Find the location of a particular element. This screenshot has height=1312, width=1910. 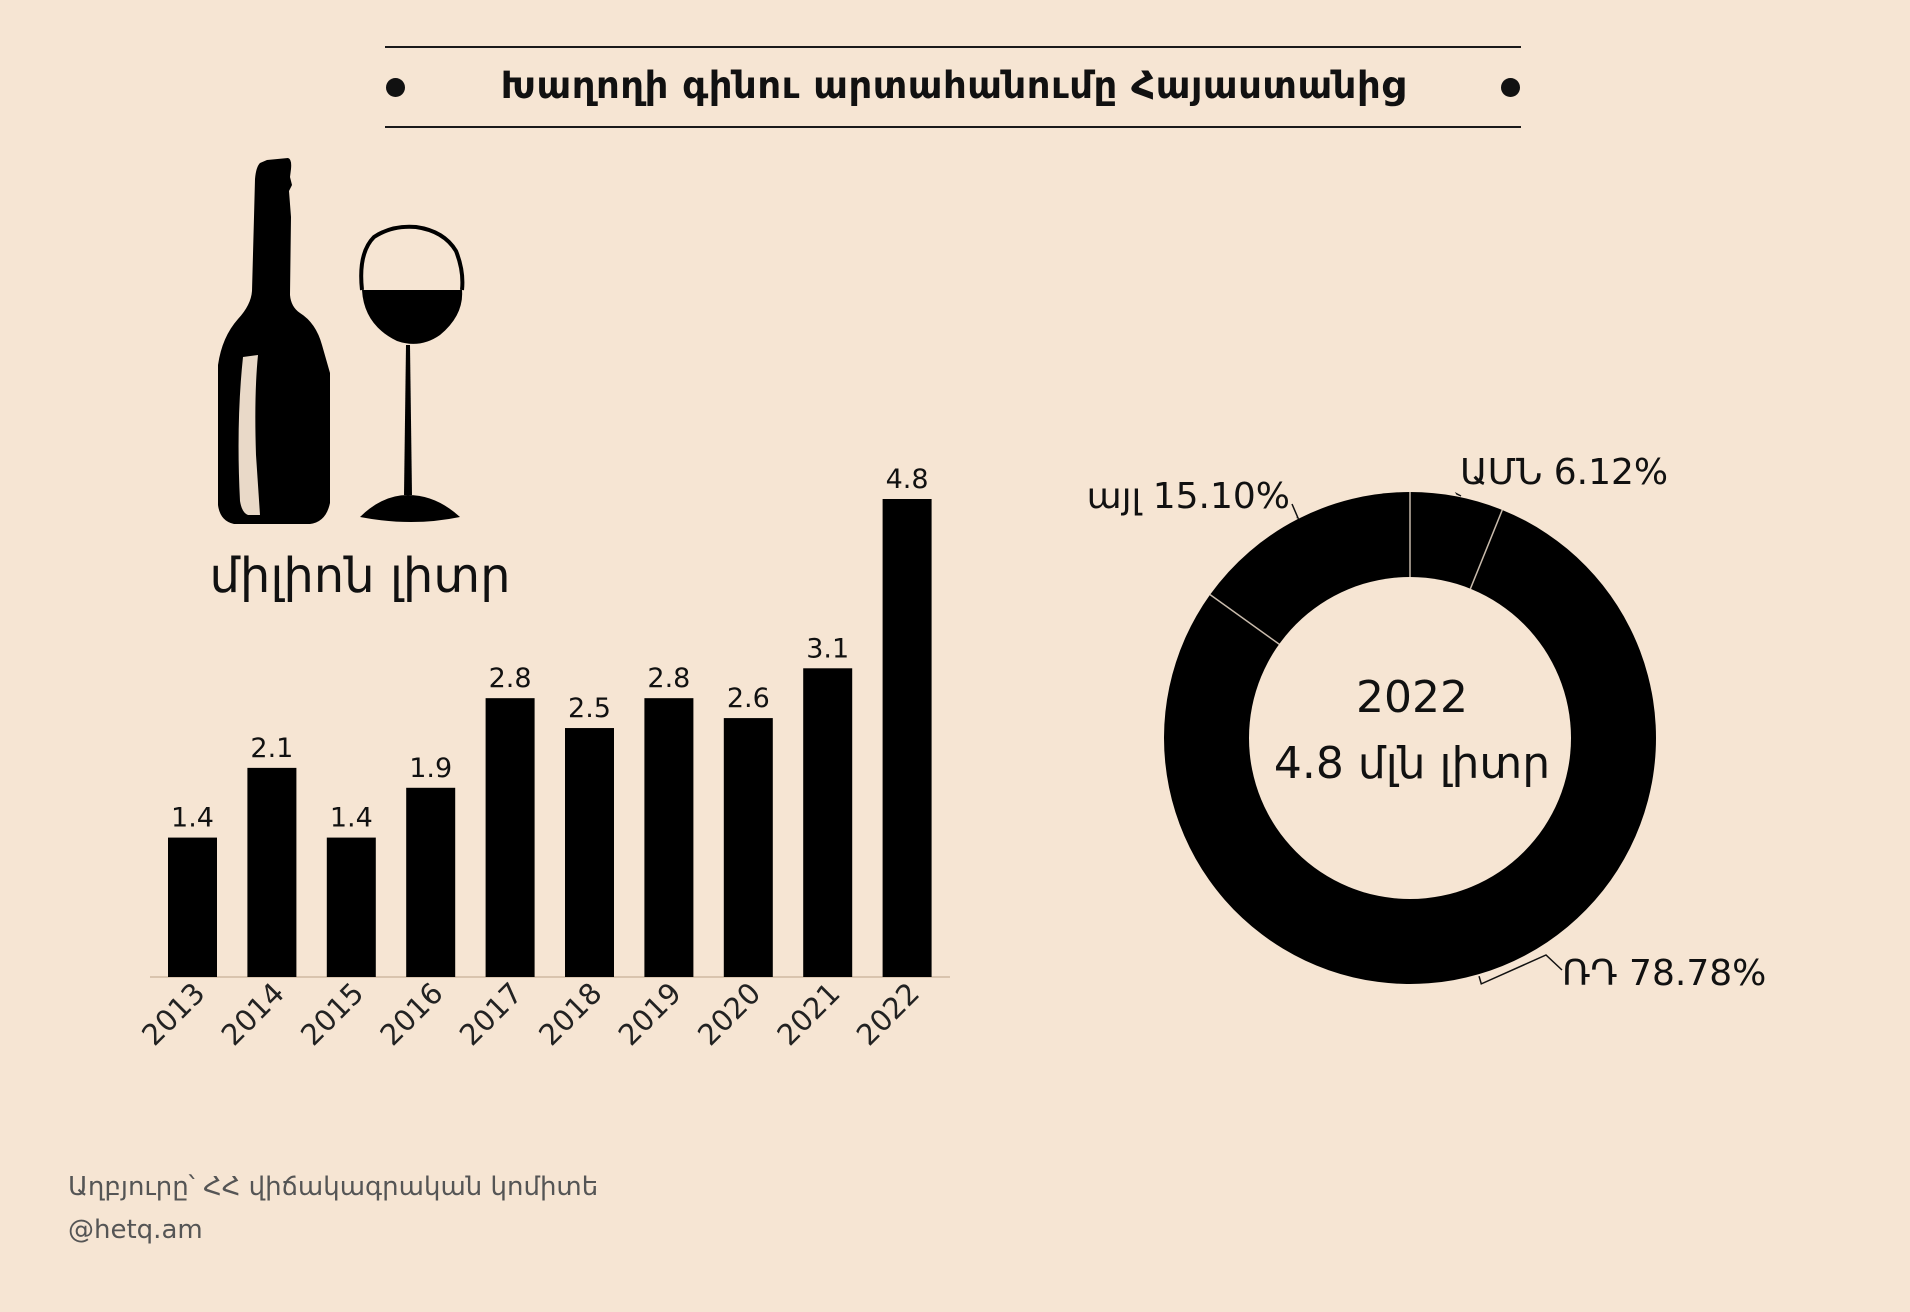

source-note: Աղբյուրը՝ ՀՀ վիճակագրական կոմիտե is located at coordinates (333, 1187).